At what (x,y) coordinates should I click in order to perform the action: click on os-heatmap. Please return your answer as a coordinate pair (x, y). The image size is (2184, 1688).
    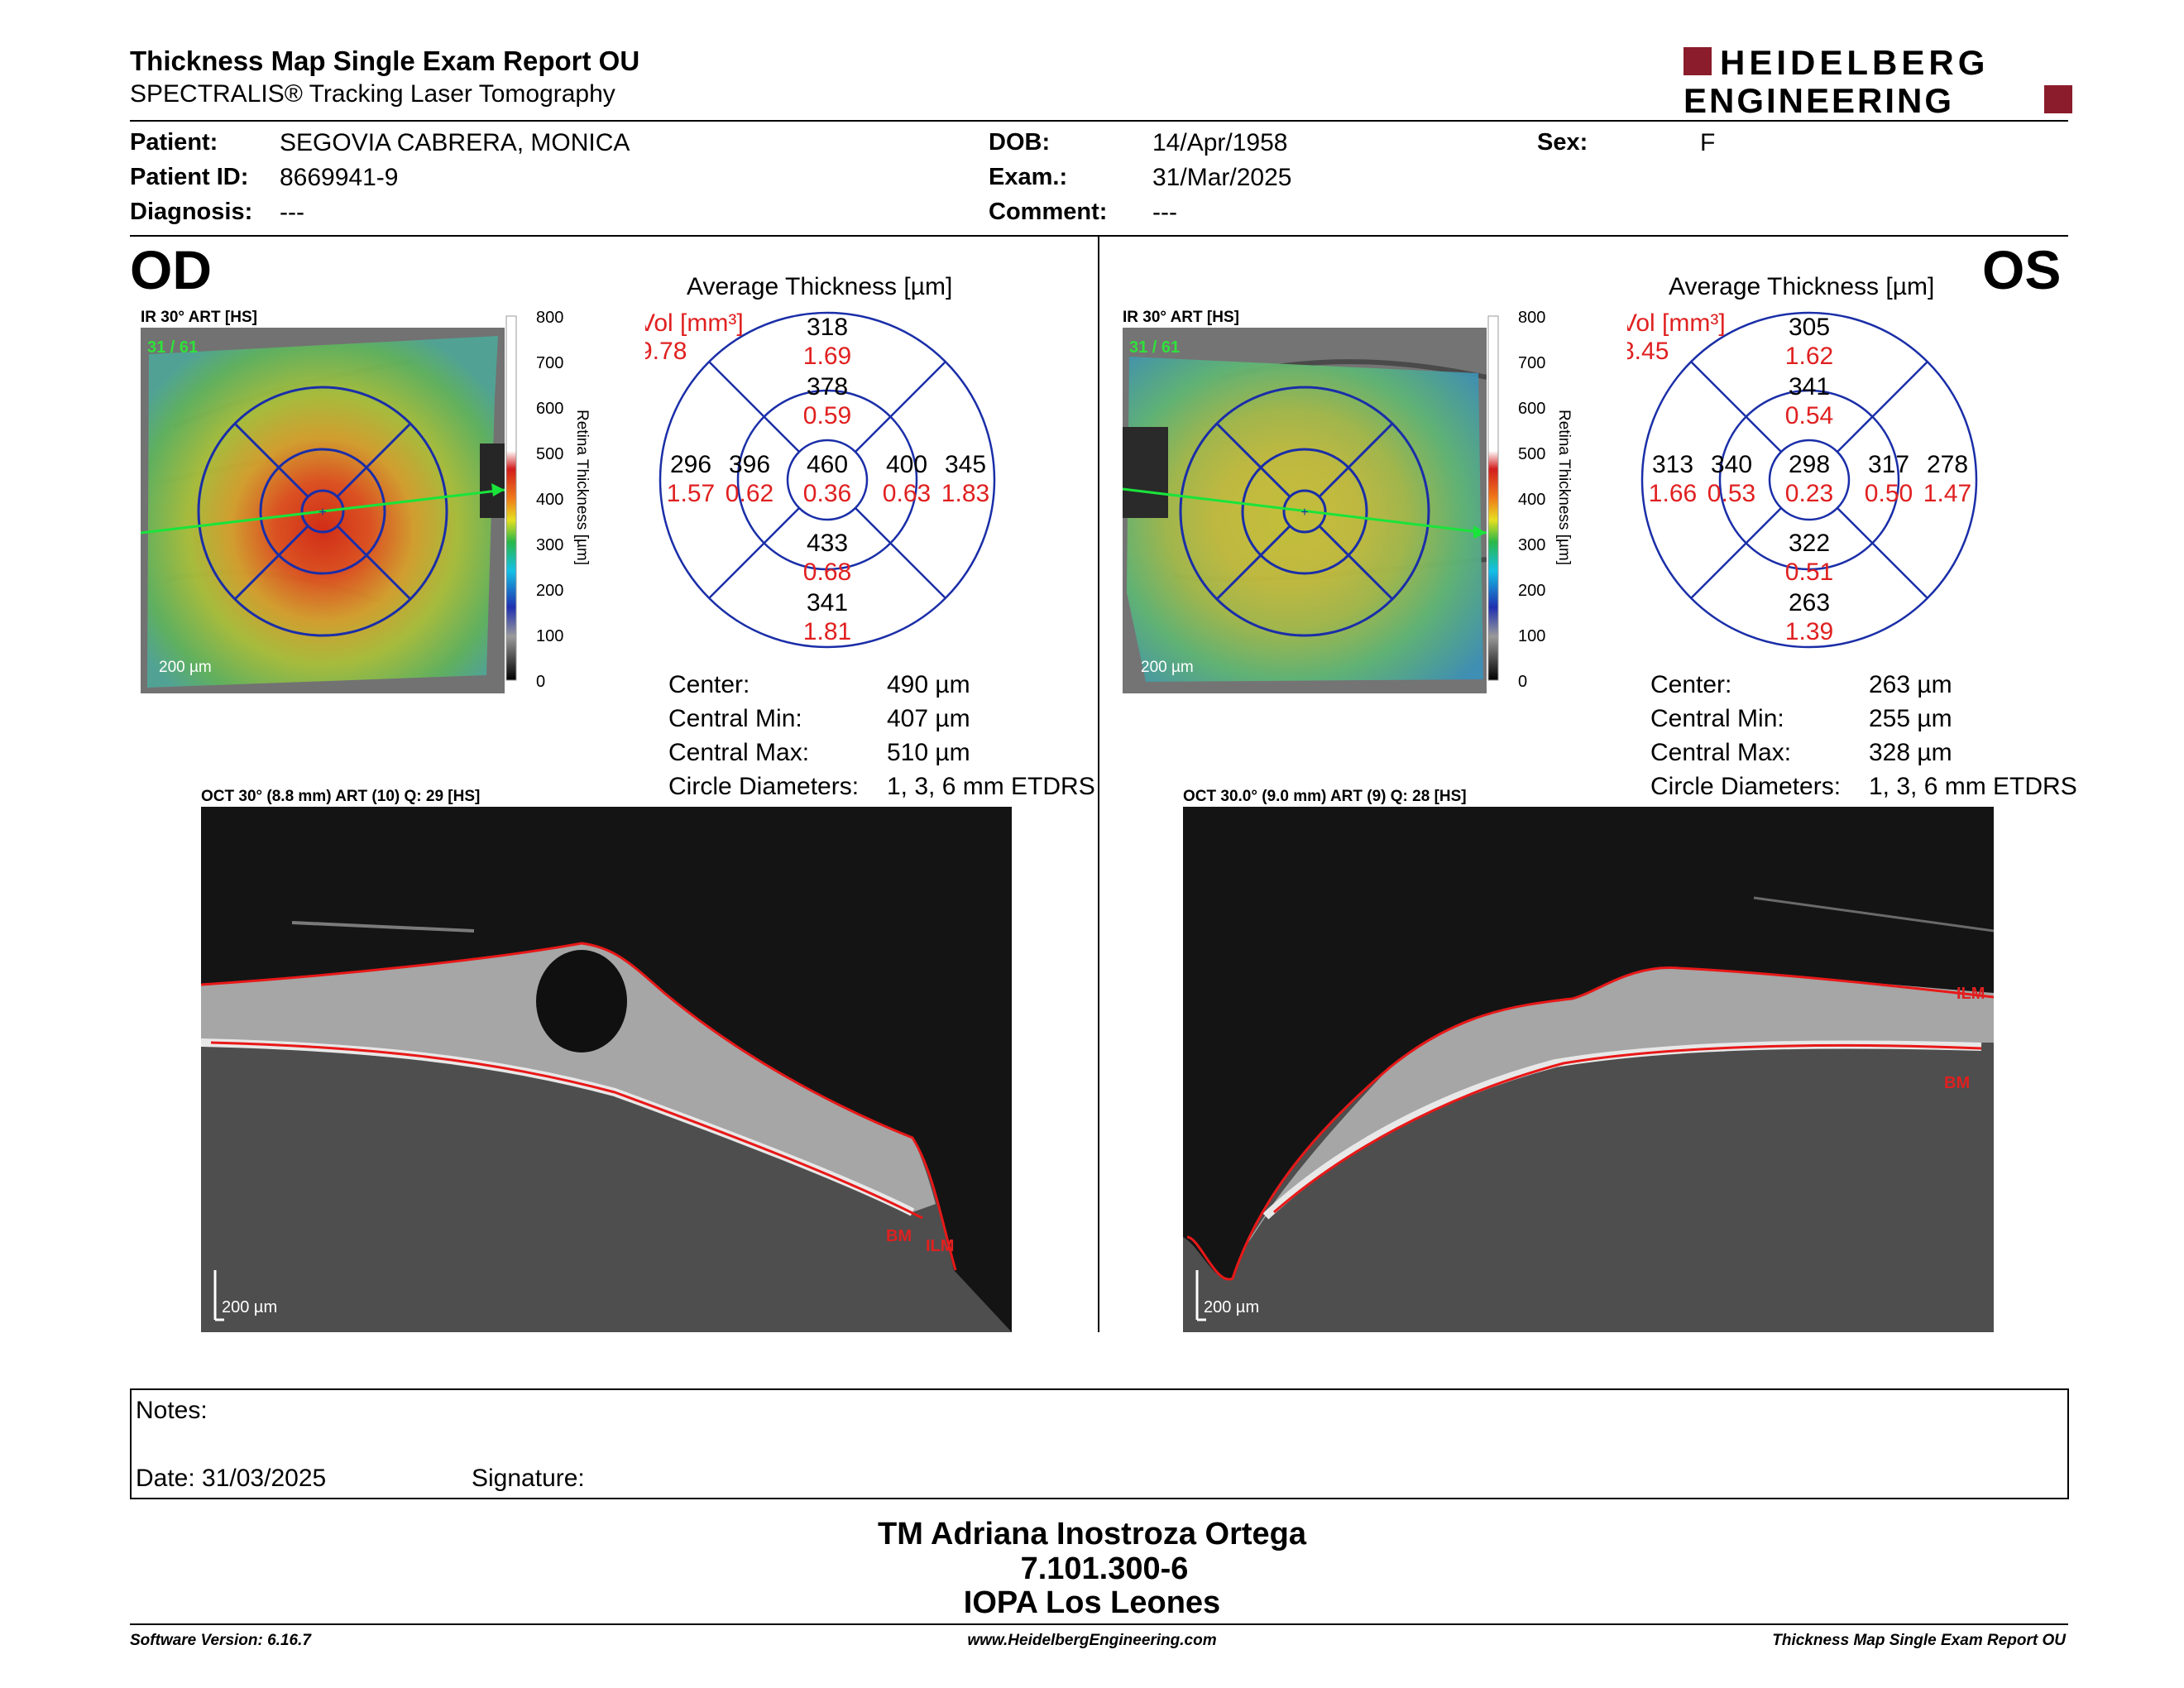
    Looking at the image, I should click on (1305, 519).